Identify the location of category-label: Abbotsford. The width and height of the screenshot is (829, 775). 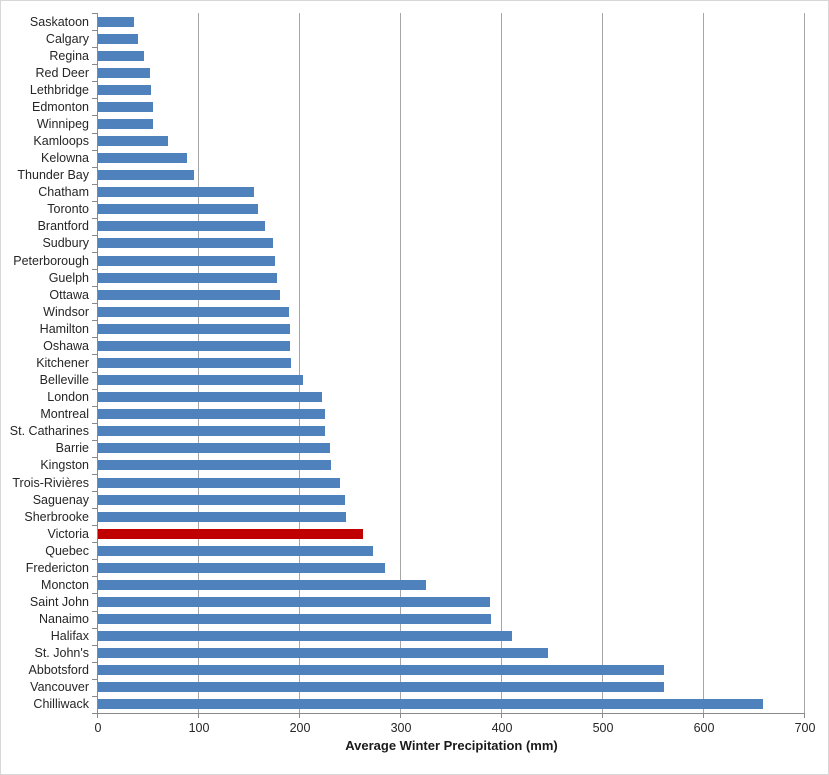
(58, 670).